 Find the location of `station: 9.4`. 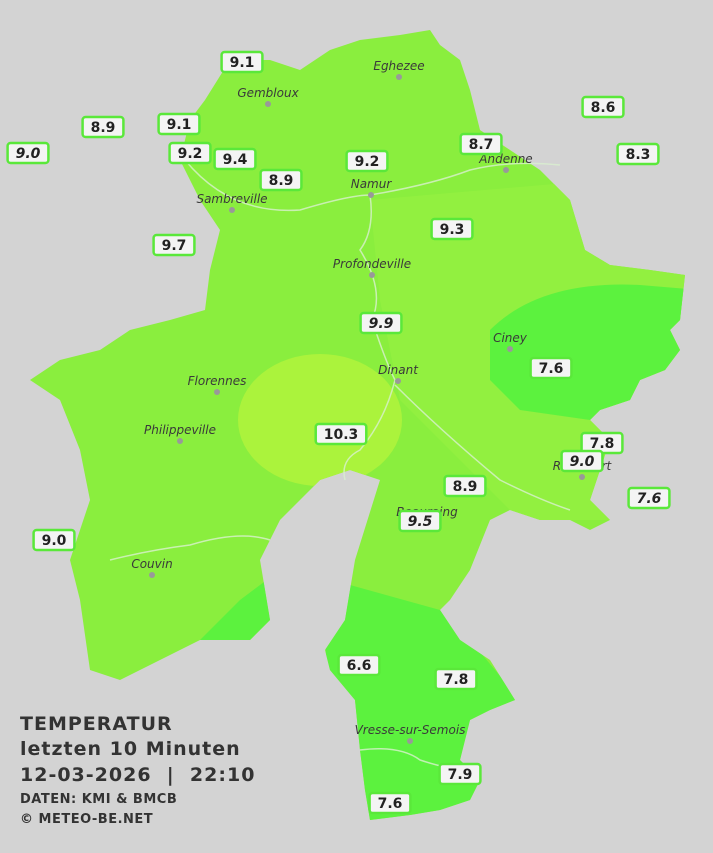

station: 9.4 is located at coordinates (235, 159).